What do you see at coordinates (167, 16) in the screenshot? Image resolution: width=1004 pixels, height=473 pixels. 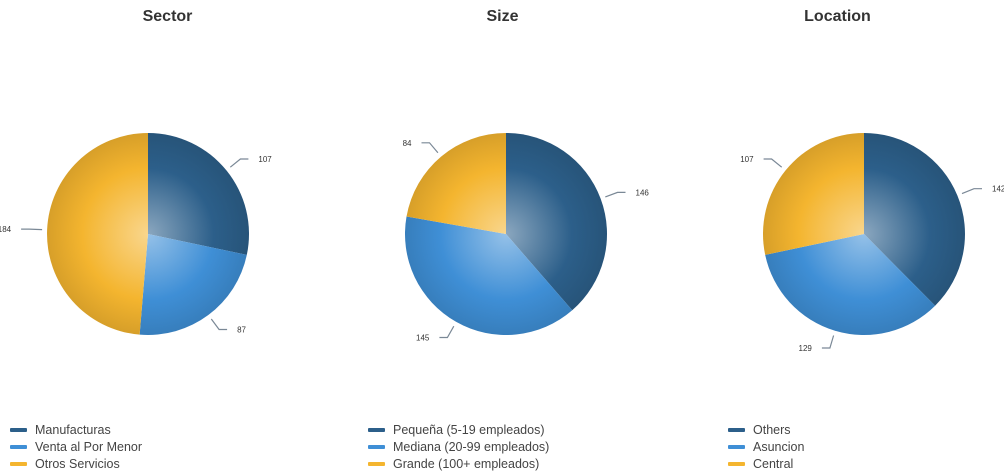 I see `sector-title: Sector` at bounding box center [167, 16].